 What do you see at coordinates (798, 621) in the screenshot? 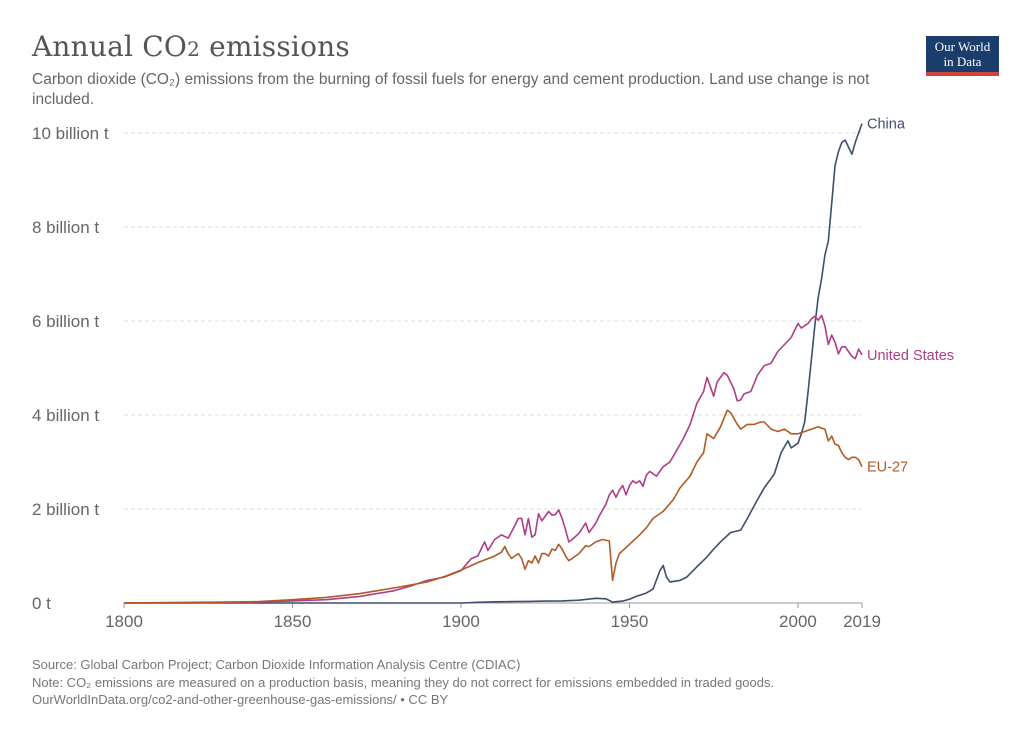
I see `x-tick-label: 2000` at bounding box center [798, 621].